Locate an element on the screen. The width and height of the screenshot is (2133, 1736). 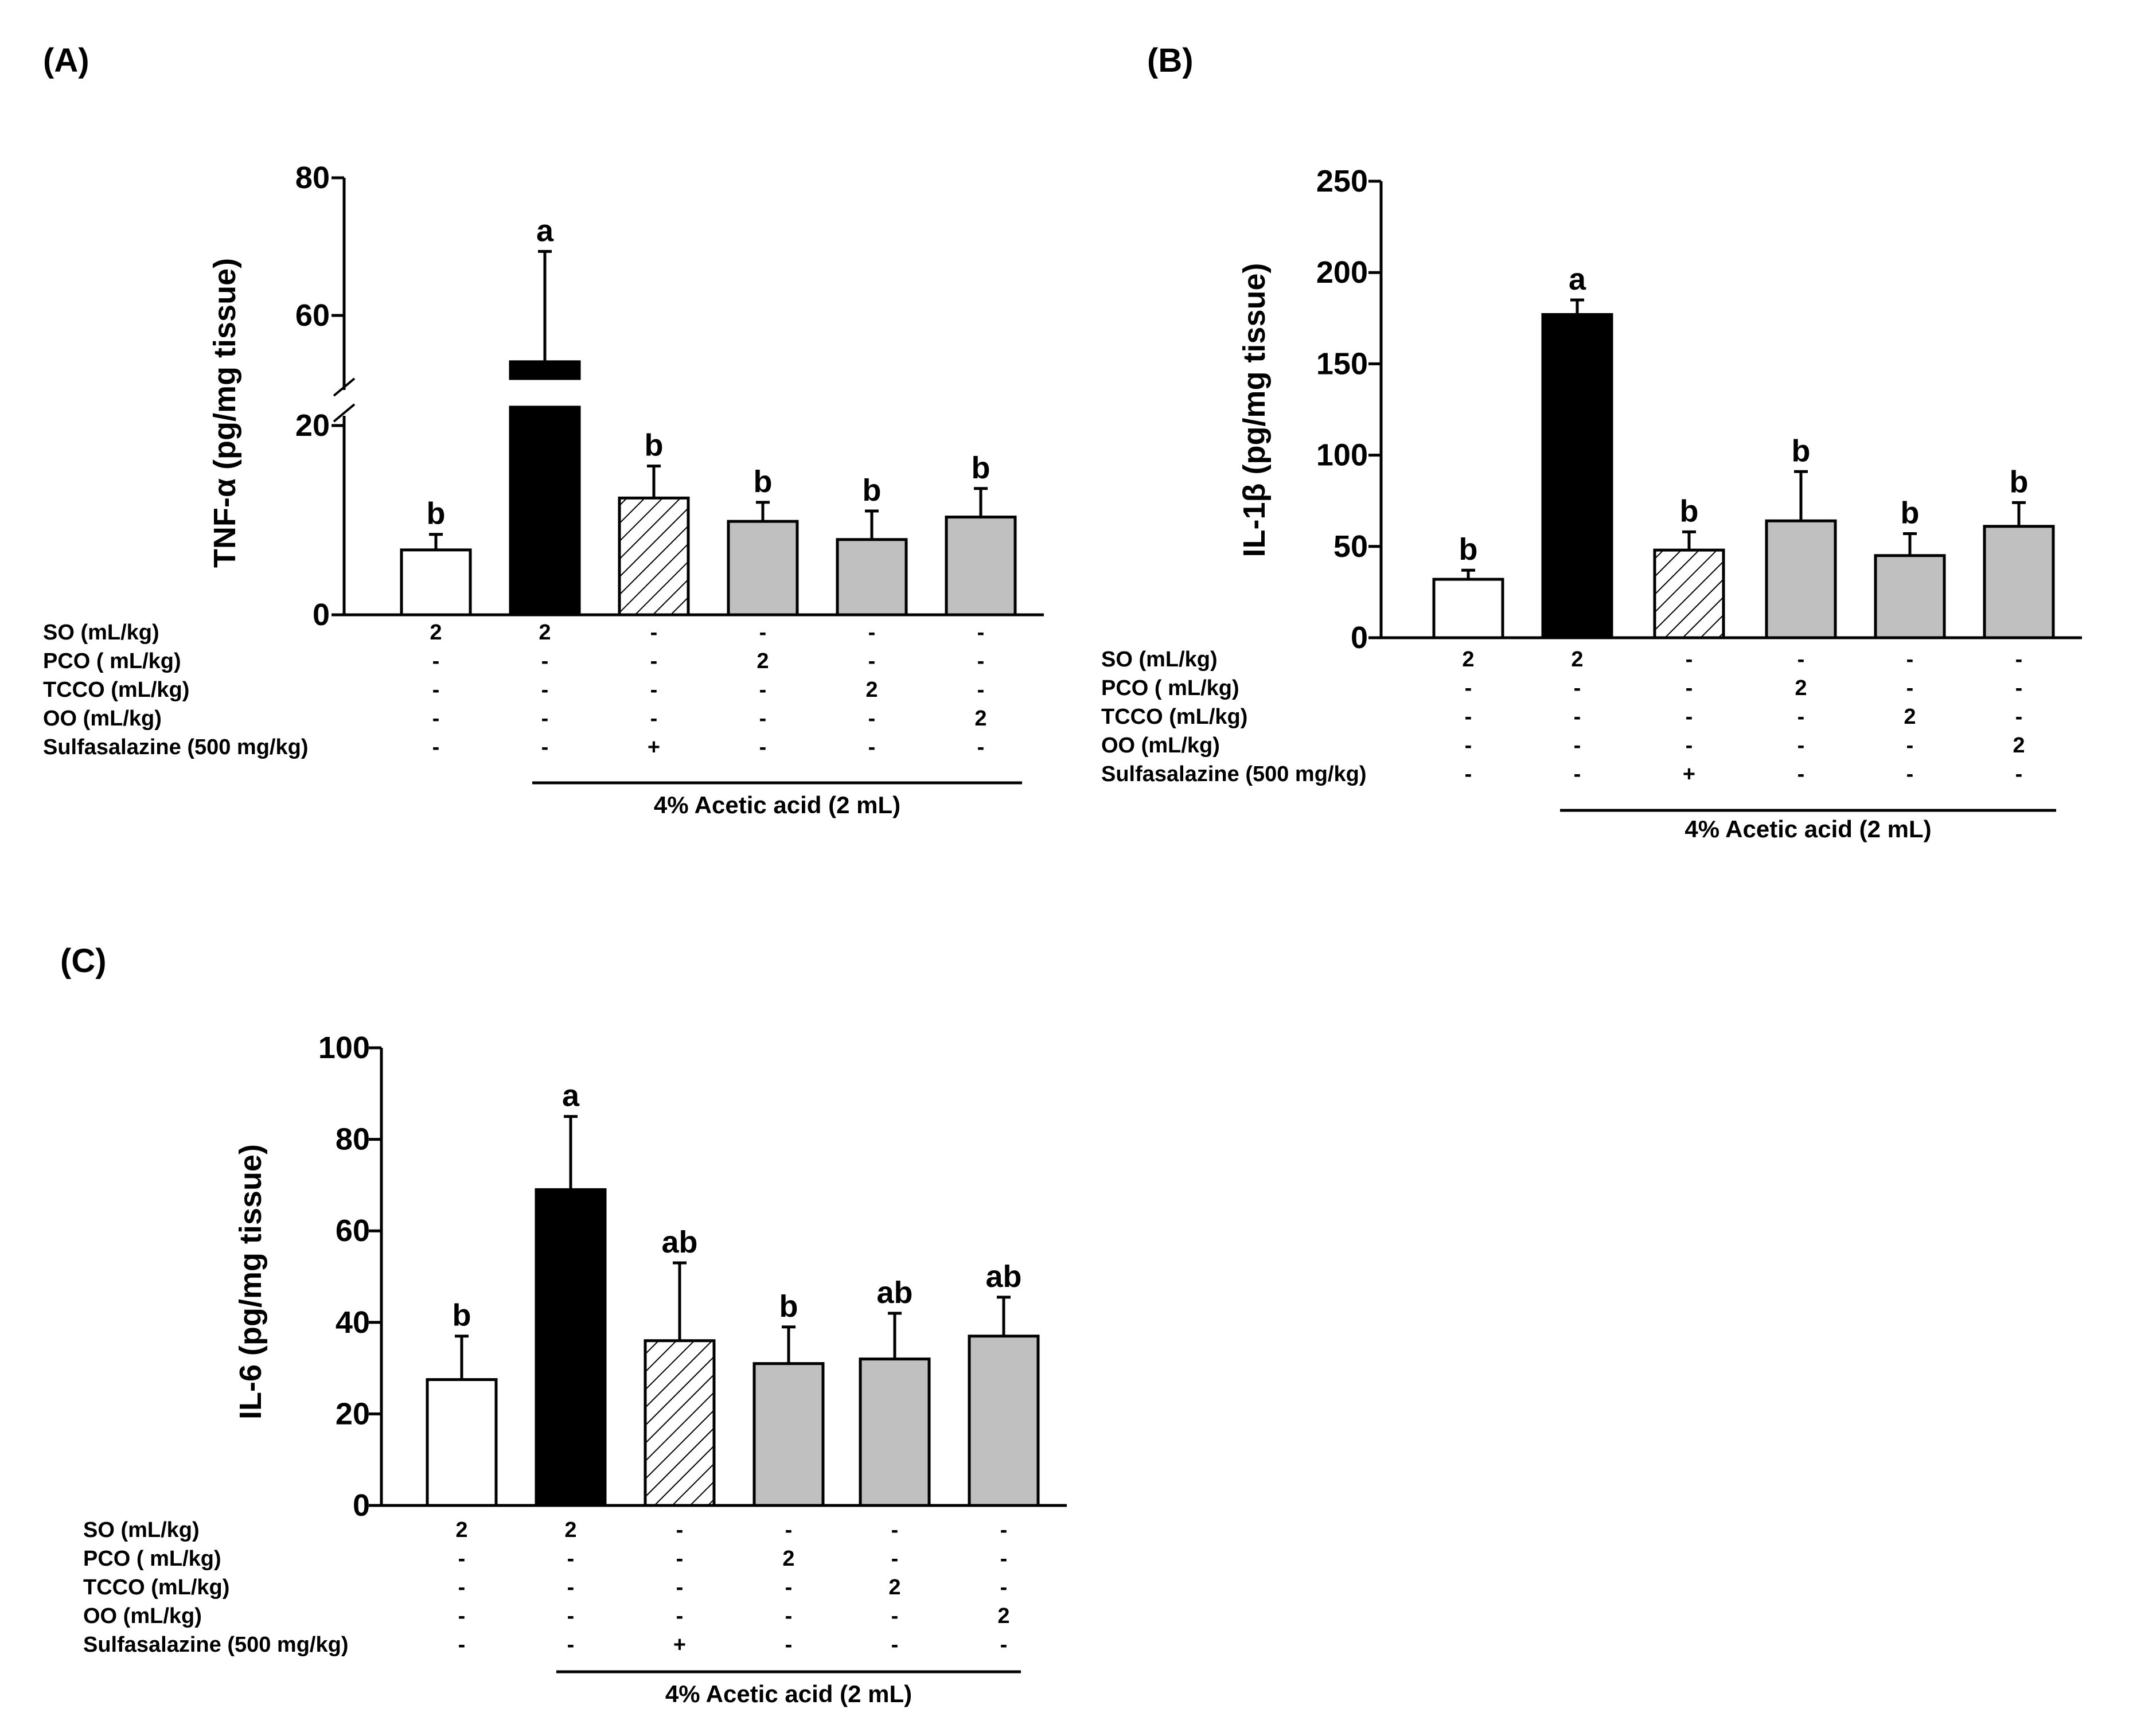
y-tick-label: 200 is located at coordinates (1342, 272).